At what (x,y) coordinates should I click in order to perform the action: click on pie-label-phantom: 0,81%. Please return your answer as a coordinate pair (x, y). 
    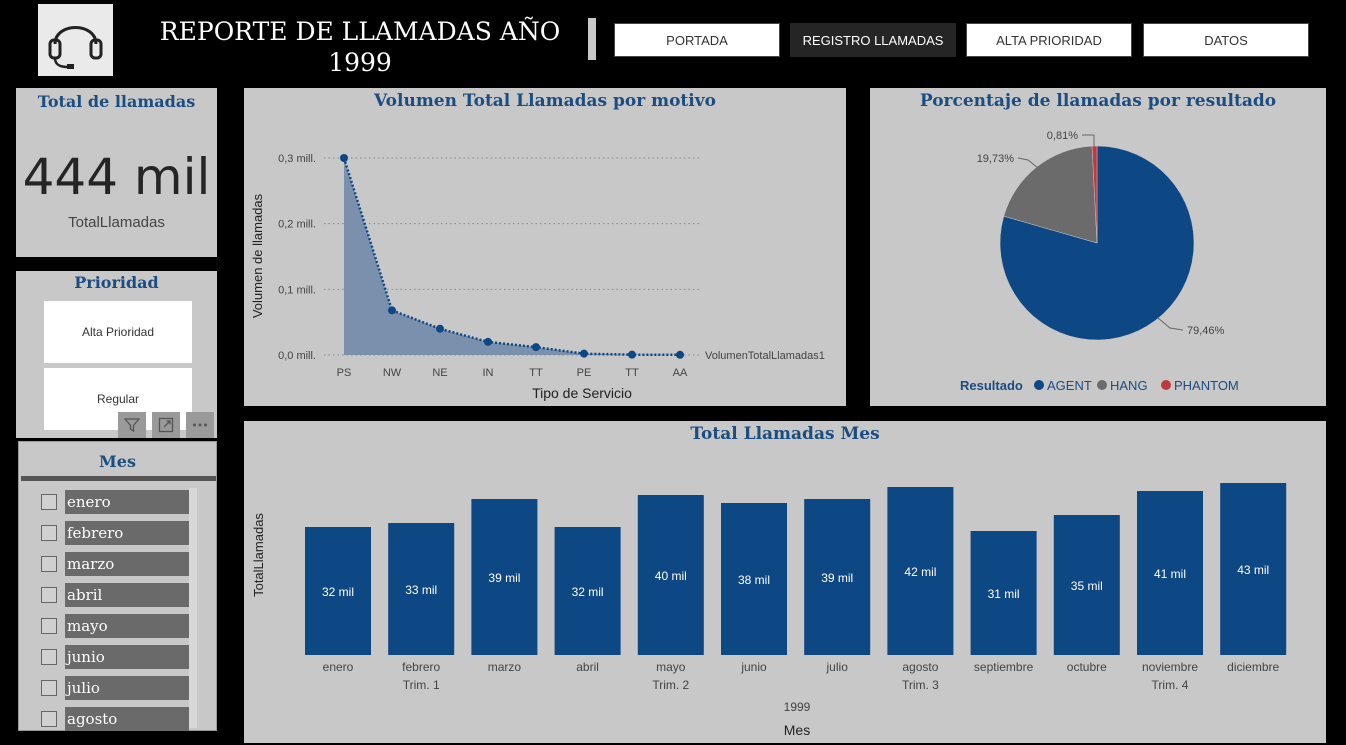
    Looking at the image, I should click on (1062, 136).